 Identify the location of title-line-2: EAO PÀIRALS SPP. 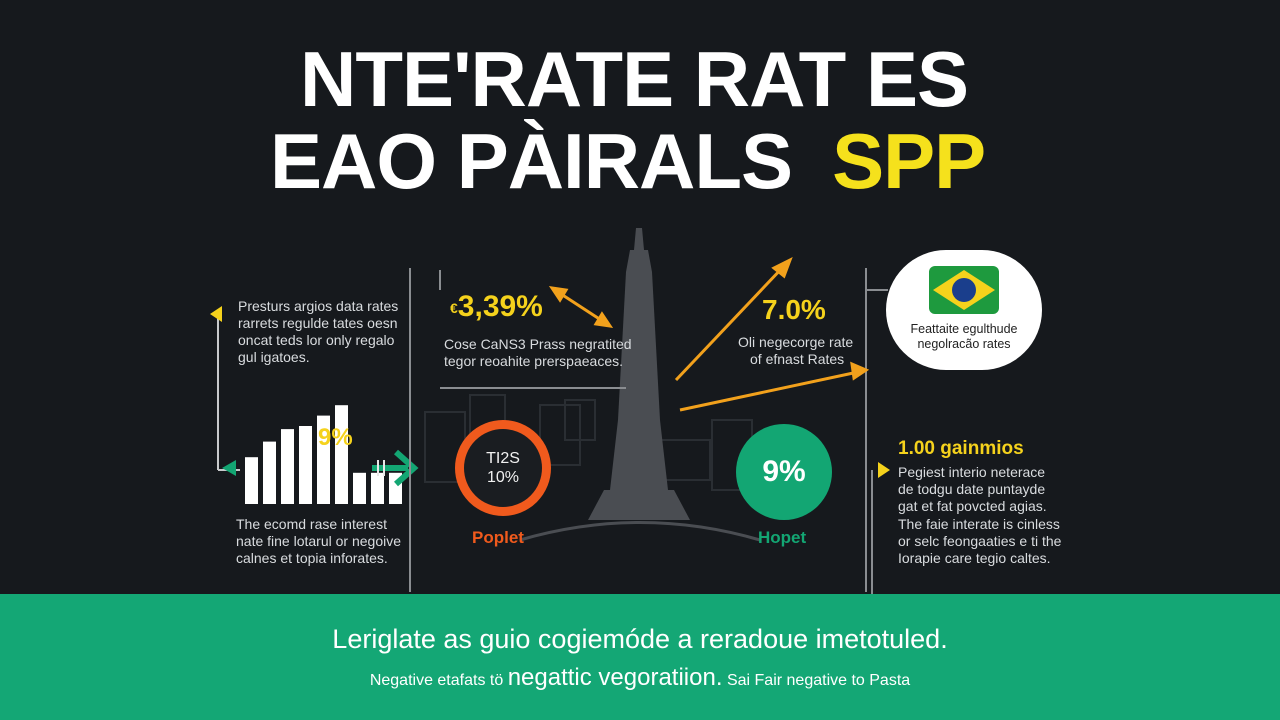
(628, 161).